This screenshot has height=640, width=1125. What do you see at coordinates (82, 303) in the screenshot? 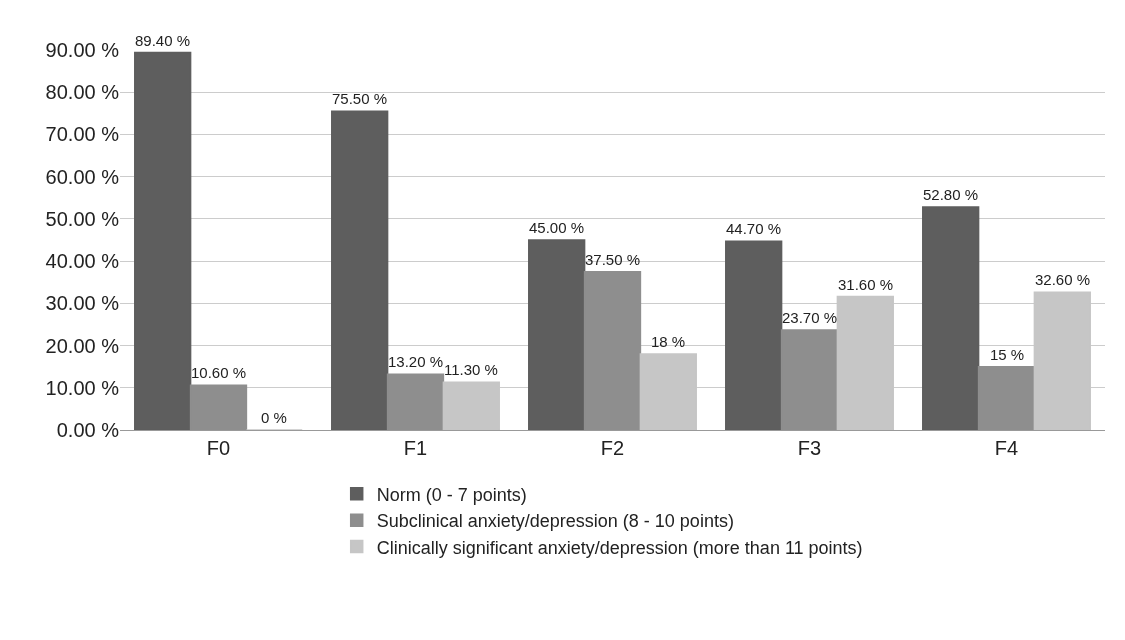
I see `y-tick-label: 30.00 %` at bounding box center [82, 303].